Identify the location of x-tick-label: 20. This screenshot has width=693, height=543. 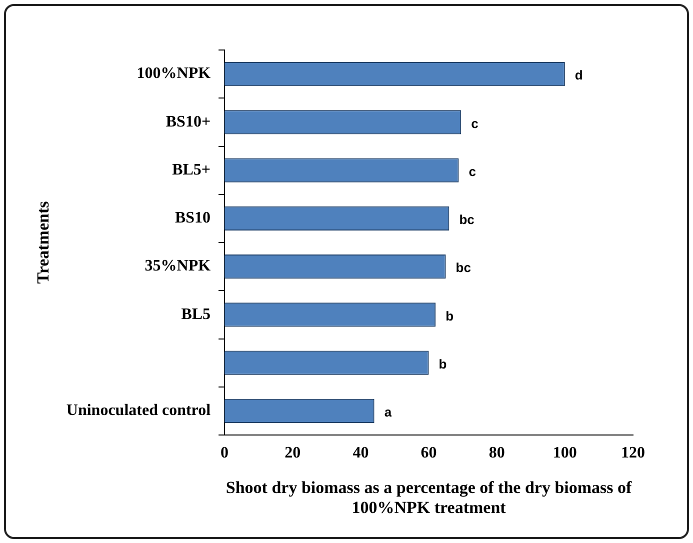
(292, 453).